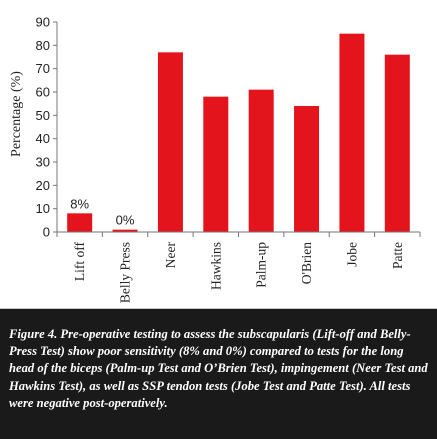 This screenshot has width=437, height=439. I want to click on y-tick-label: 70, so click(43, 68).